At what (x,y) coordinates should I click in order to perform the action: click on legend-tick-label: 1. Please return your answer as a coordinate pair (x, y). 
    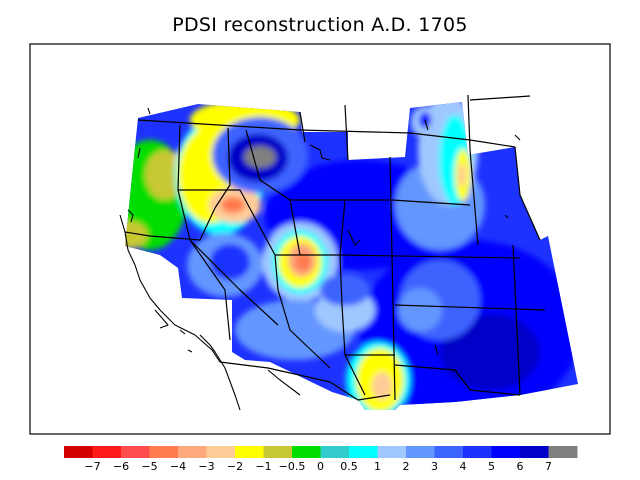
    Looking at the image, I should click on (377, 466).